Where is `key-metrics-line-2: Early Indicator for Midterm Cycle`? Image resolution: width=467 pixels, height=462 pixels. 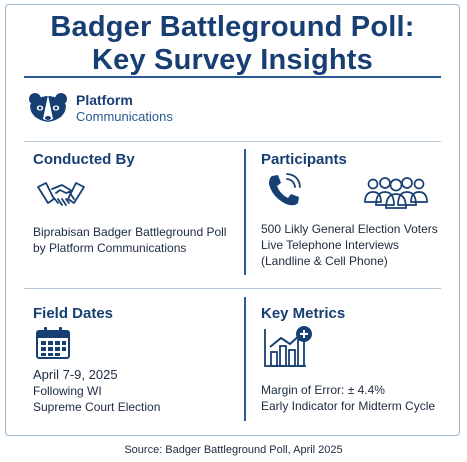 key-metrics-line-2: Early Indicator for Midterm Cycle is located at coordinates (348, 406).